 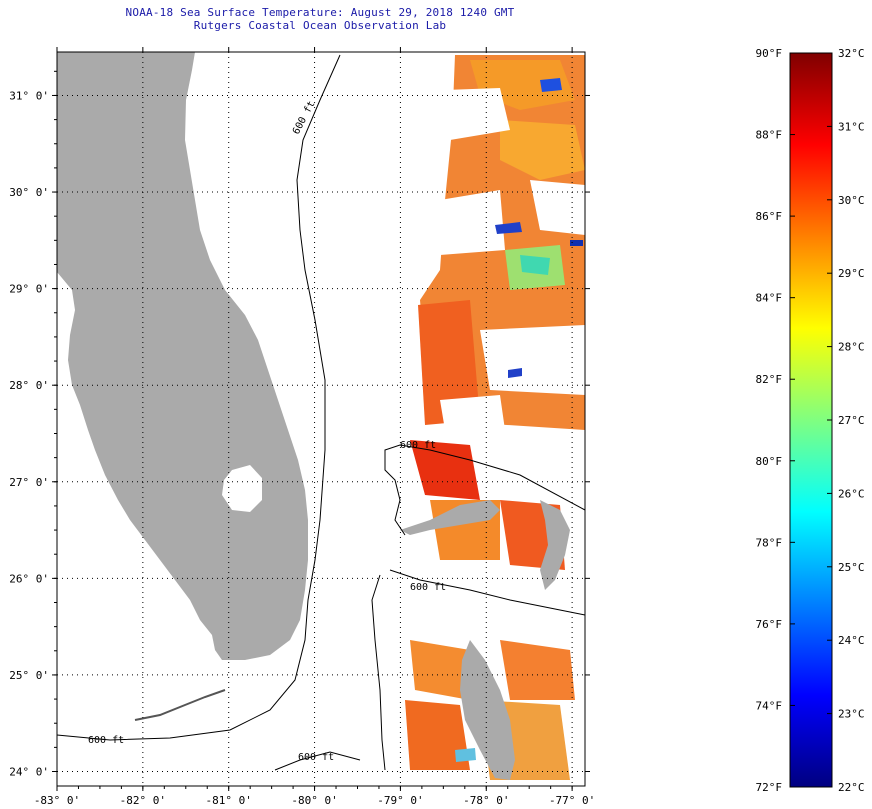 I want to click on andros-island, so click(x=487, y=710).